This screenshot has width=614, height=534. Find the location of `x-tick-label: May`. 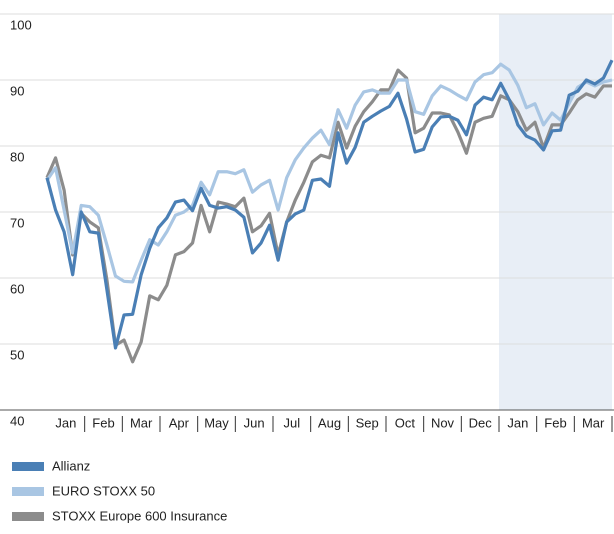

x-tick-label: May is located at coordinates (216, 422).